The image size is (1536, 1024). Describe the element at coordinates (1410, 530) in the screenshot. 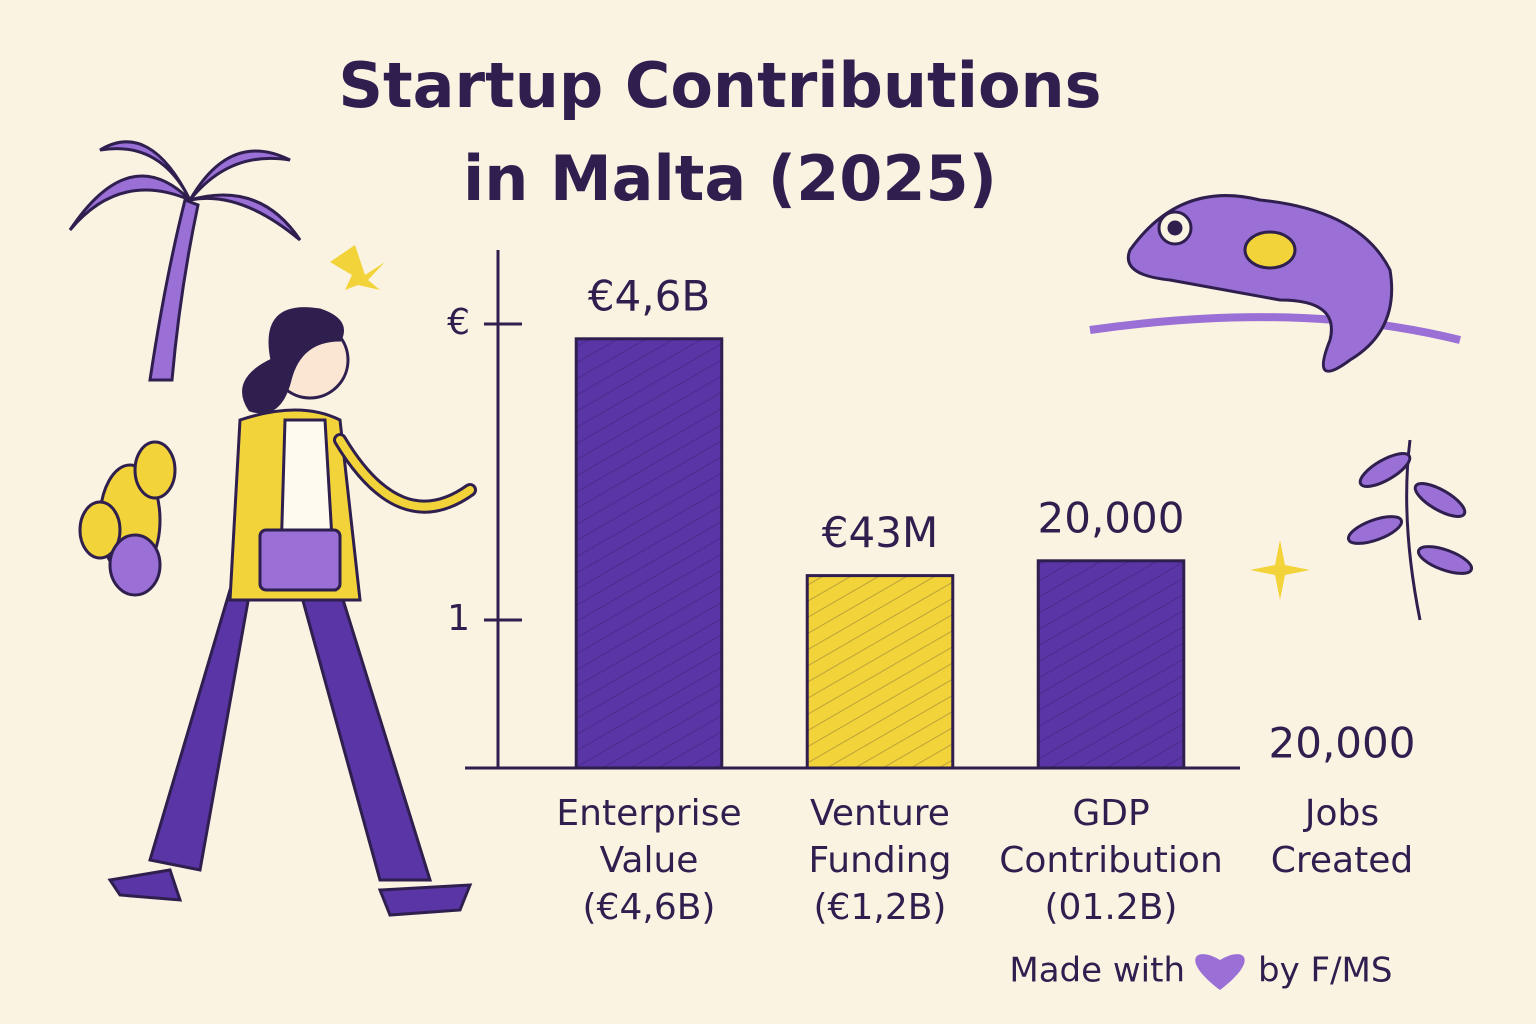

I see `leaf-plant` at that location.